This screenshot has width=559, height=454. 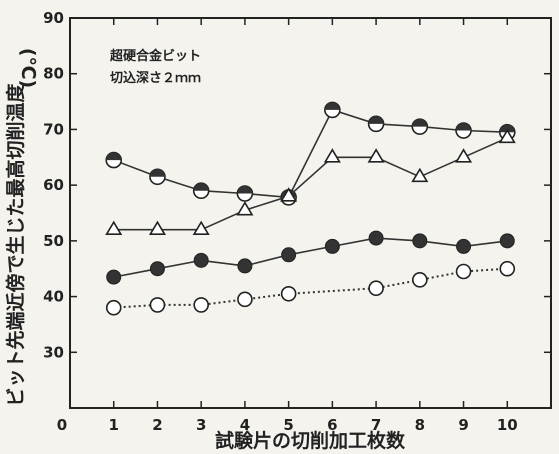 What do you see at coordinates (53, 297) in the screenshot?
I see `y-tick-label: 40` at bounding box center [53, 297].